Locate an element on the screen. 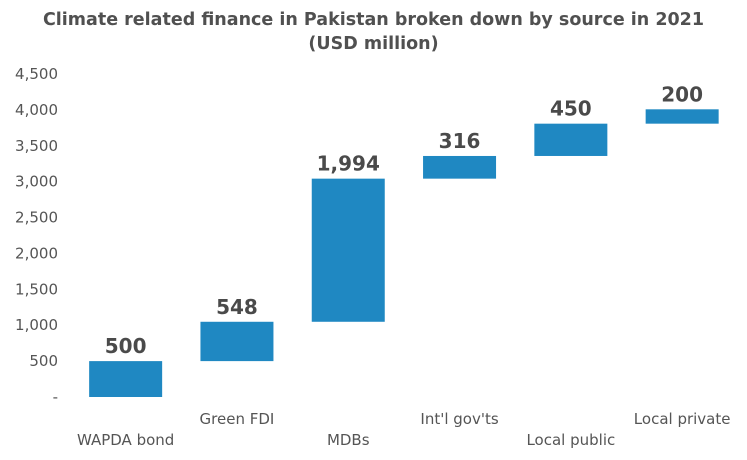 The image size is (747, 460). data-label: 500 is located at coordinates (126, 346).